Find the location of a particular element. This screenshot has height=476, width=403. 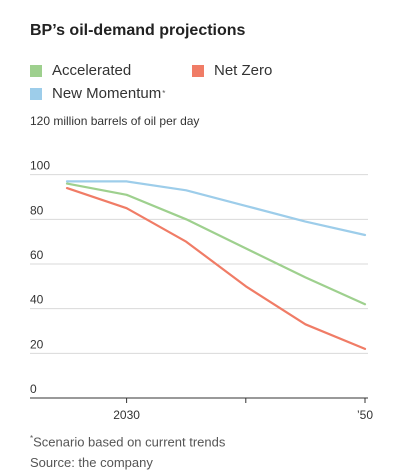

legend-footnote-marker: * is located at coordinates (164, 93).